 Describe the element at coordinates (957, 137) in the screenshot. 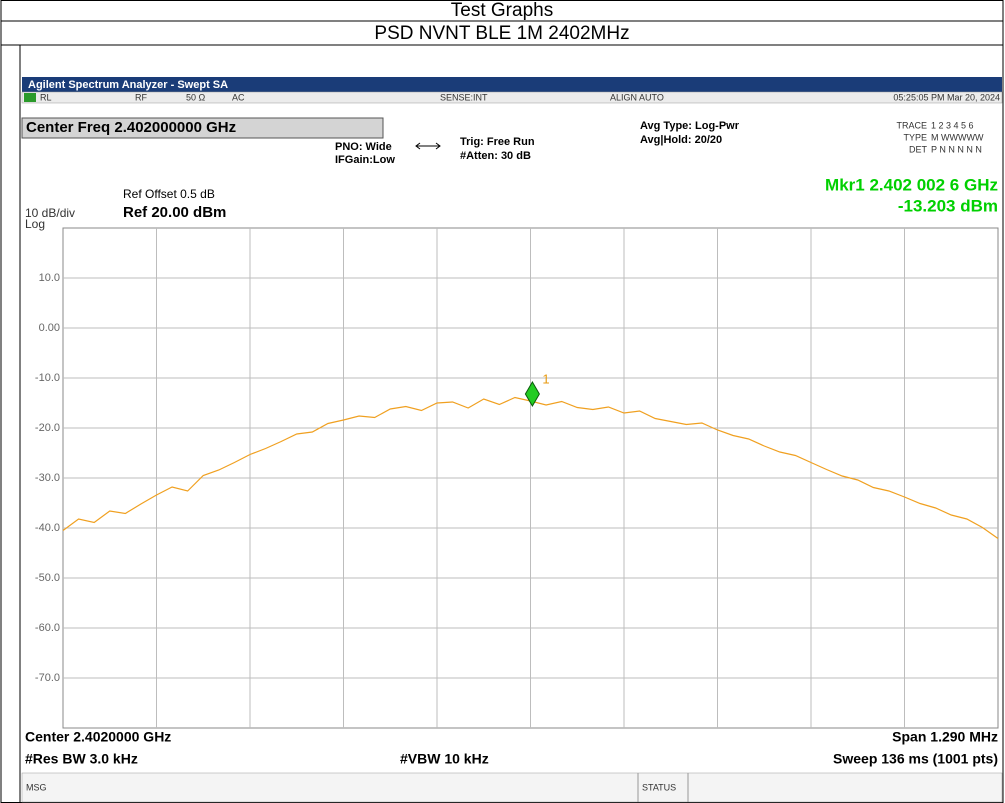

I see `type-values: M WWWWW` at that location.